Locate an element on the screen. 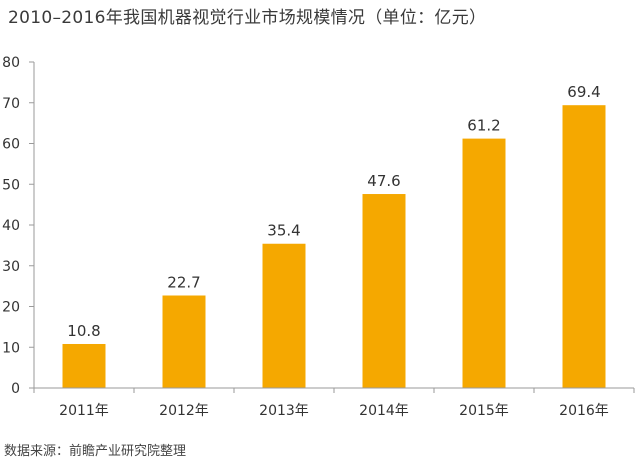  data-label: 10.8 is located at coordinates (83, 331).